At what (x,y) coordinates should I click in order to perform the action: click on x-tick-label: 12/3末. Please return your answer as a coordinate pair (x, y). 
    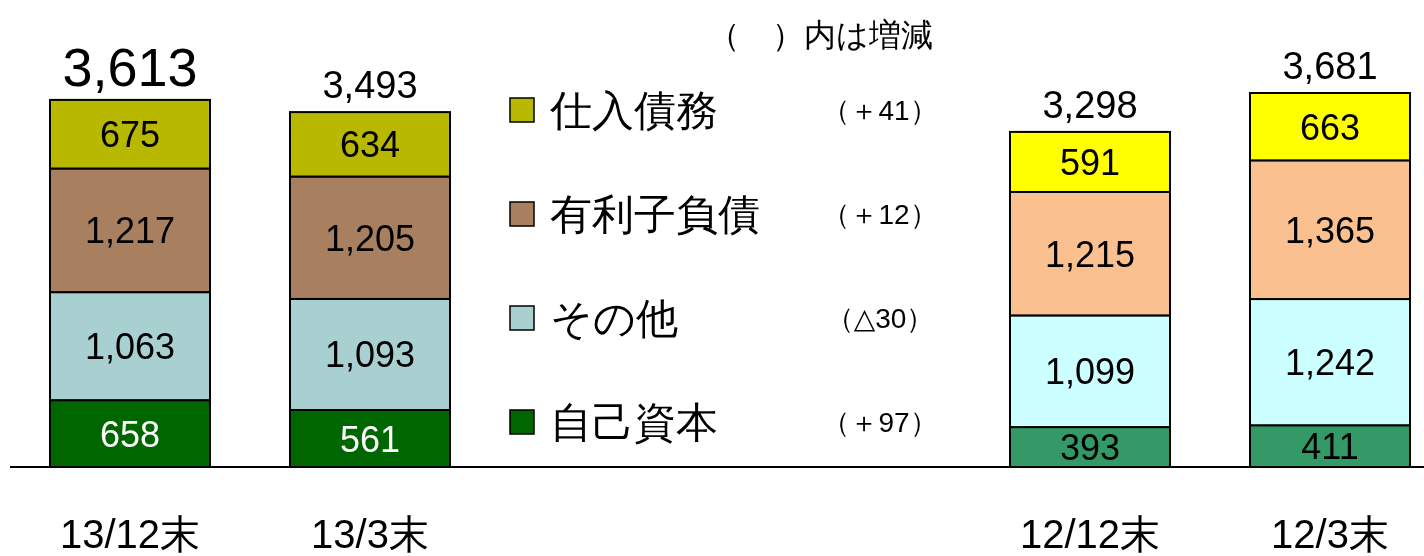
    Looking at the image, I should click on (1330, 534).